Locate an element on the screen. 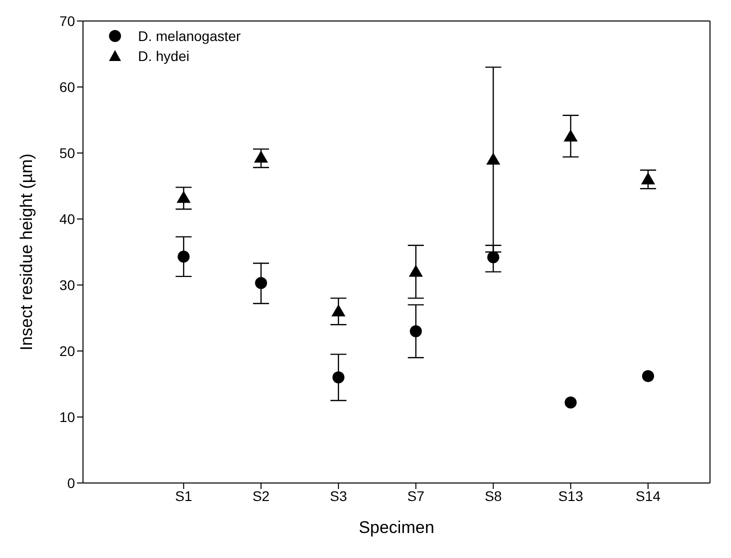 Image resolution: width=731 pixels, height=558 pixels. y-tick-label: 10 is located at coordinates (67, 416).